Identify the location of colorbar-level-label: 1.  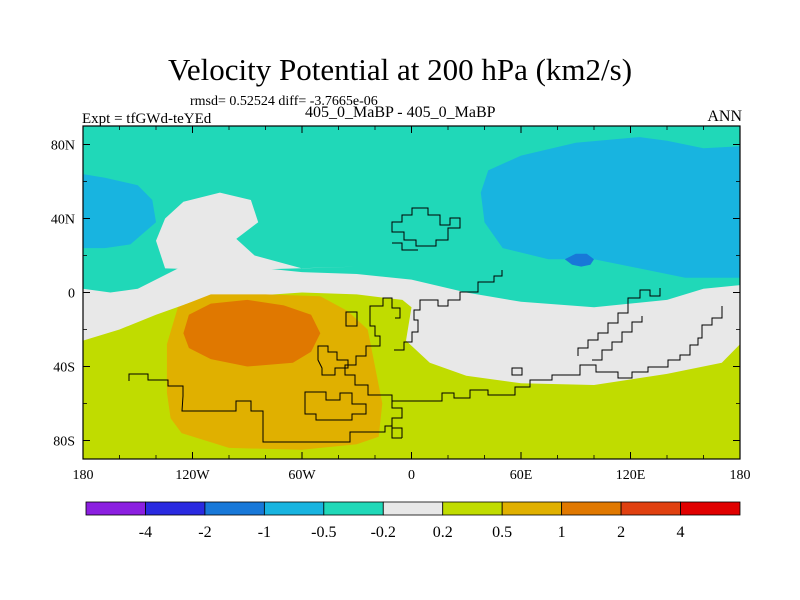
(562, 532).